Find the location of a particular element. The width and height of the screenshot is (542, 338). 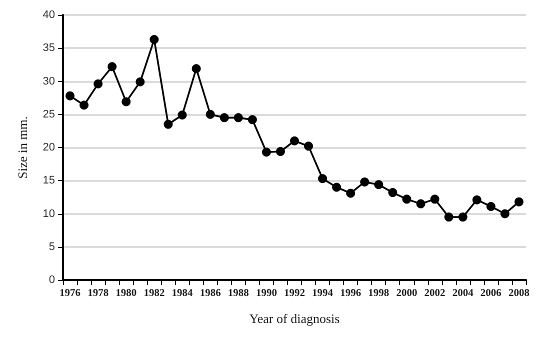

y-tick-label: 0 is located at coordinates (51, 280).